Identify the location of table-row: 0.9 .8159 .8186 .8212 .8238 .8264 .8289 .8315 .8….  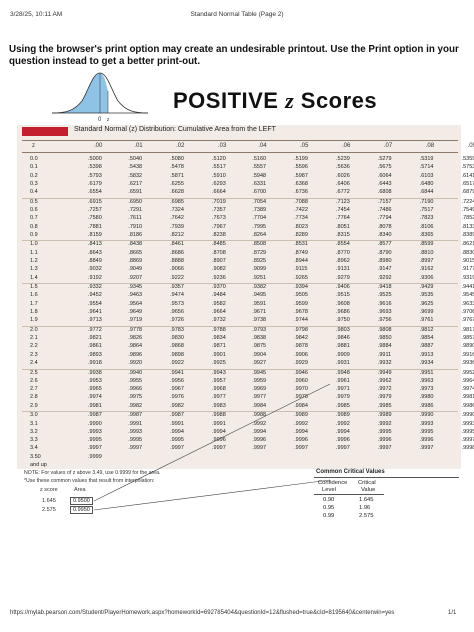
(250, 235).